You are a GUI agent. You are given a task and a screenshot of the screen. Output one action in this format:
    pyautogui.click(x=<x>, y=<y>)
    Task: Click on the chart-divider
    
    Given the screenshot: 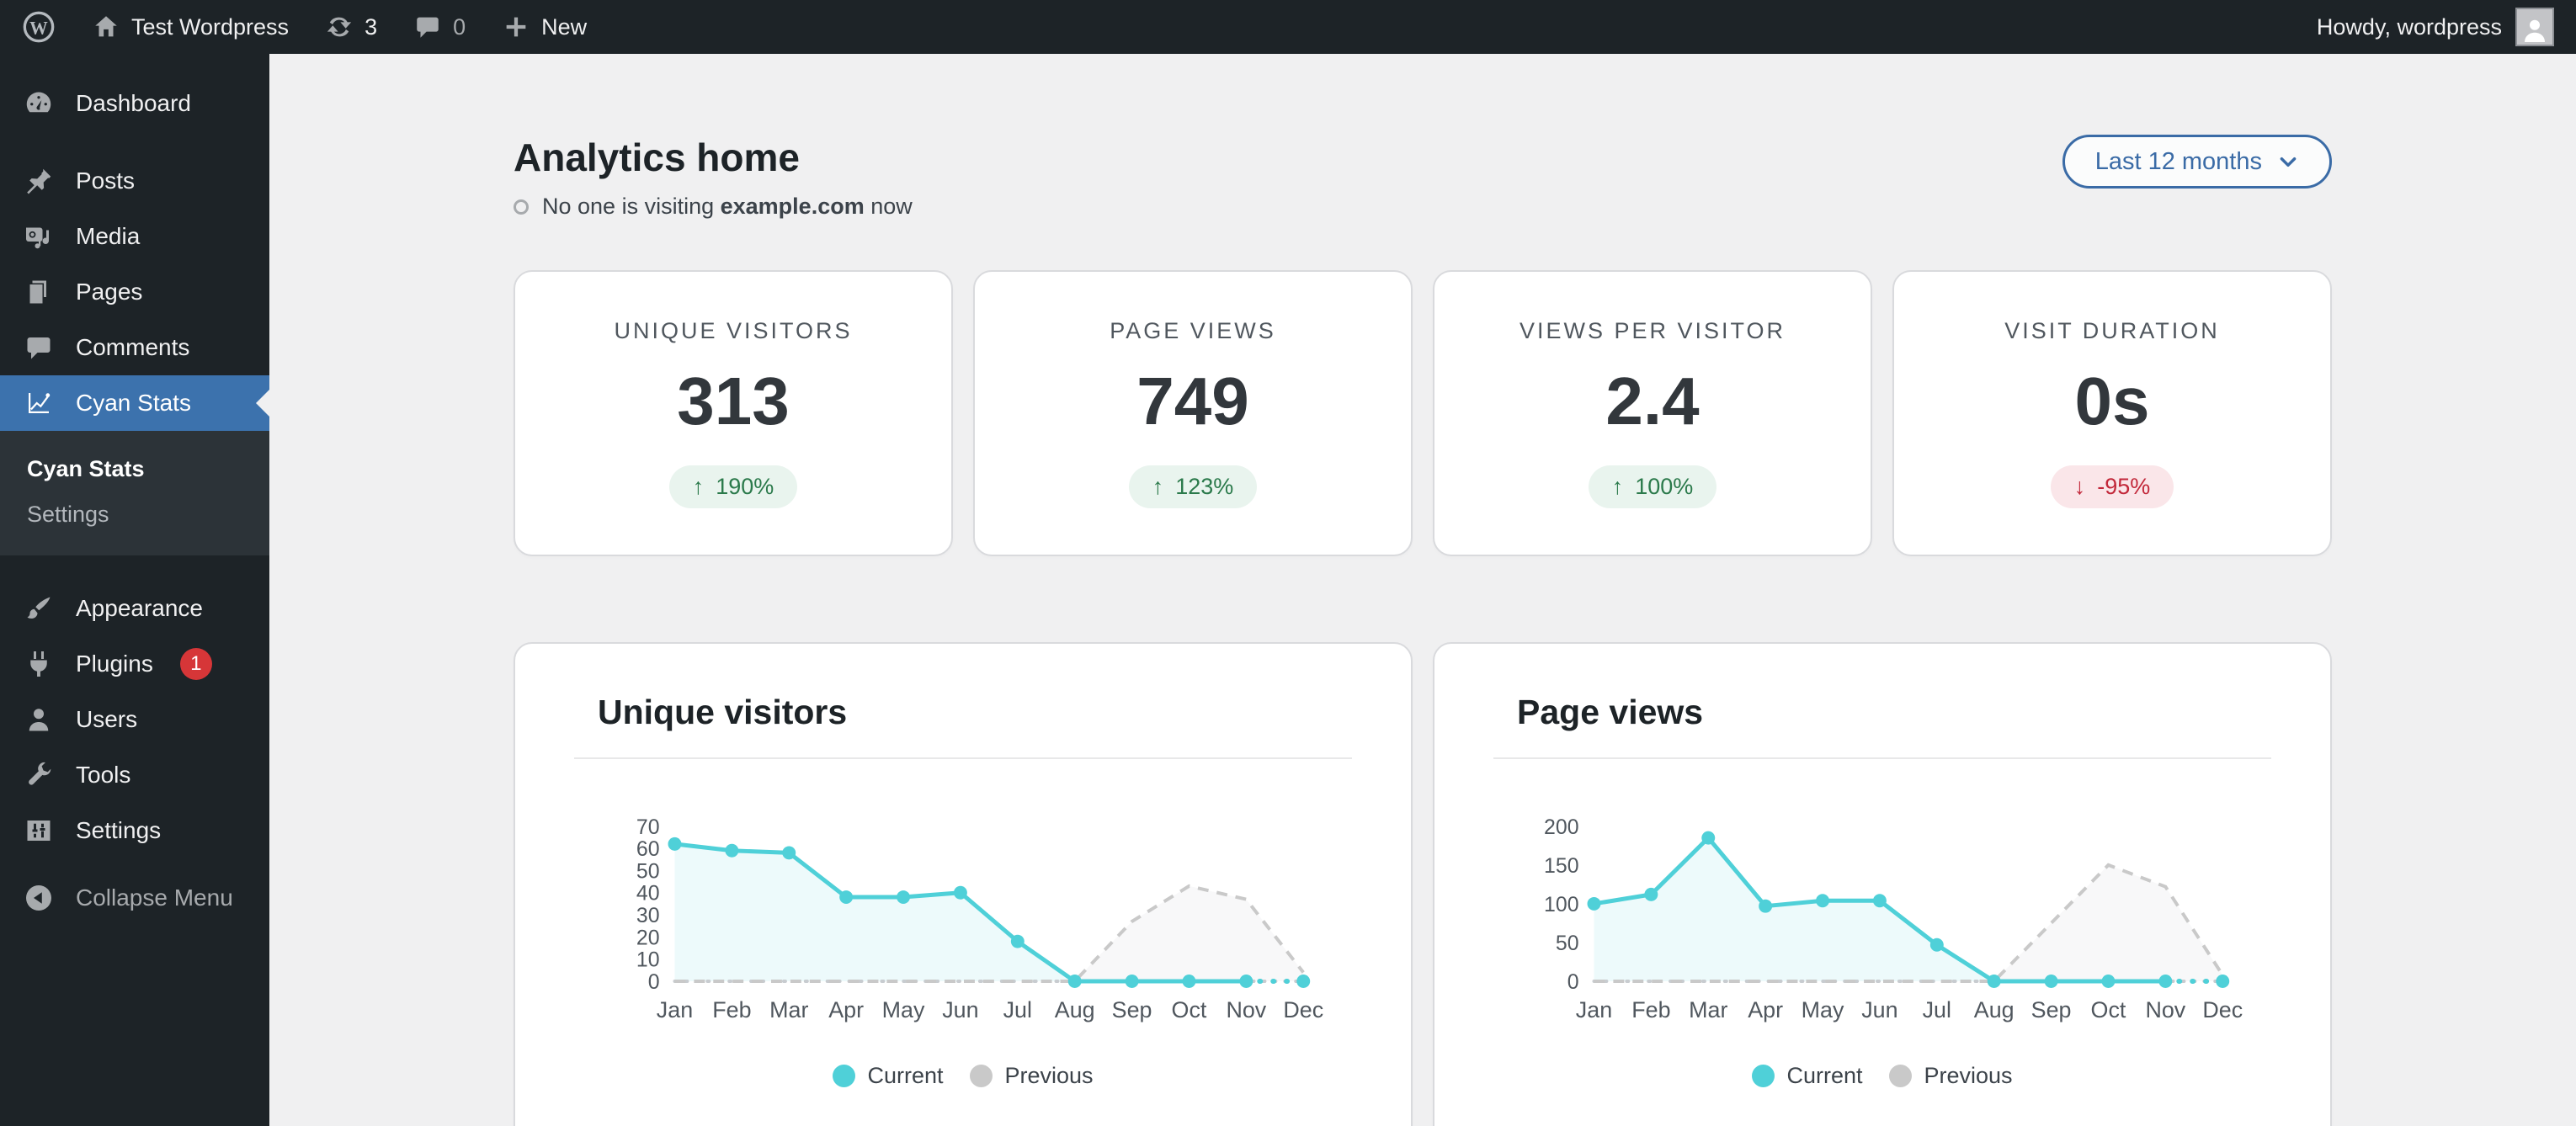 What is the action you would take?
    pyautogui.click(x=963, y=758)
    